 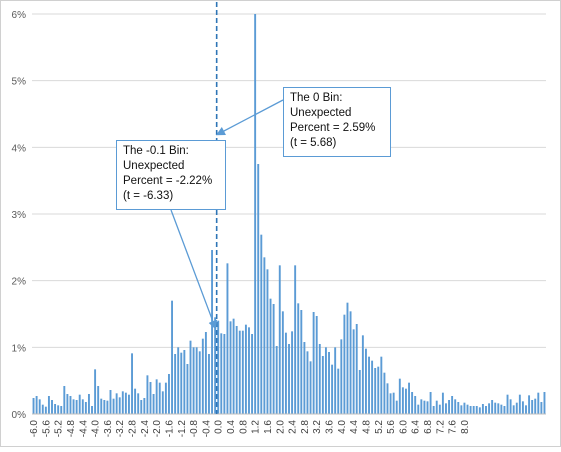 I want to click on x-tick-label: 4.0, so click(x=342, y=427).